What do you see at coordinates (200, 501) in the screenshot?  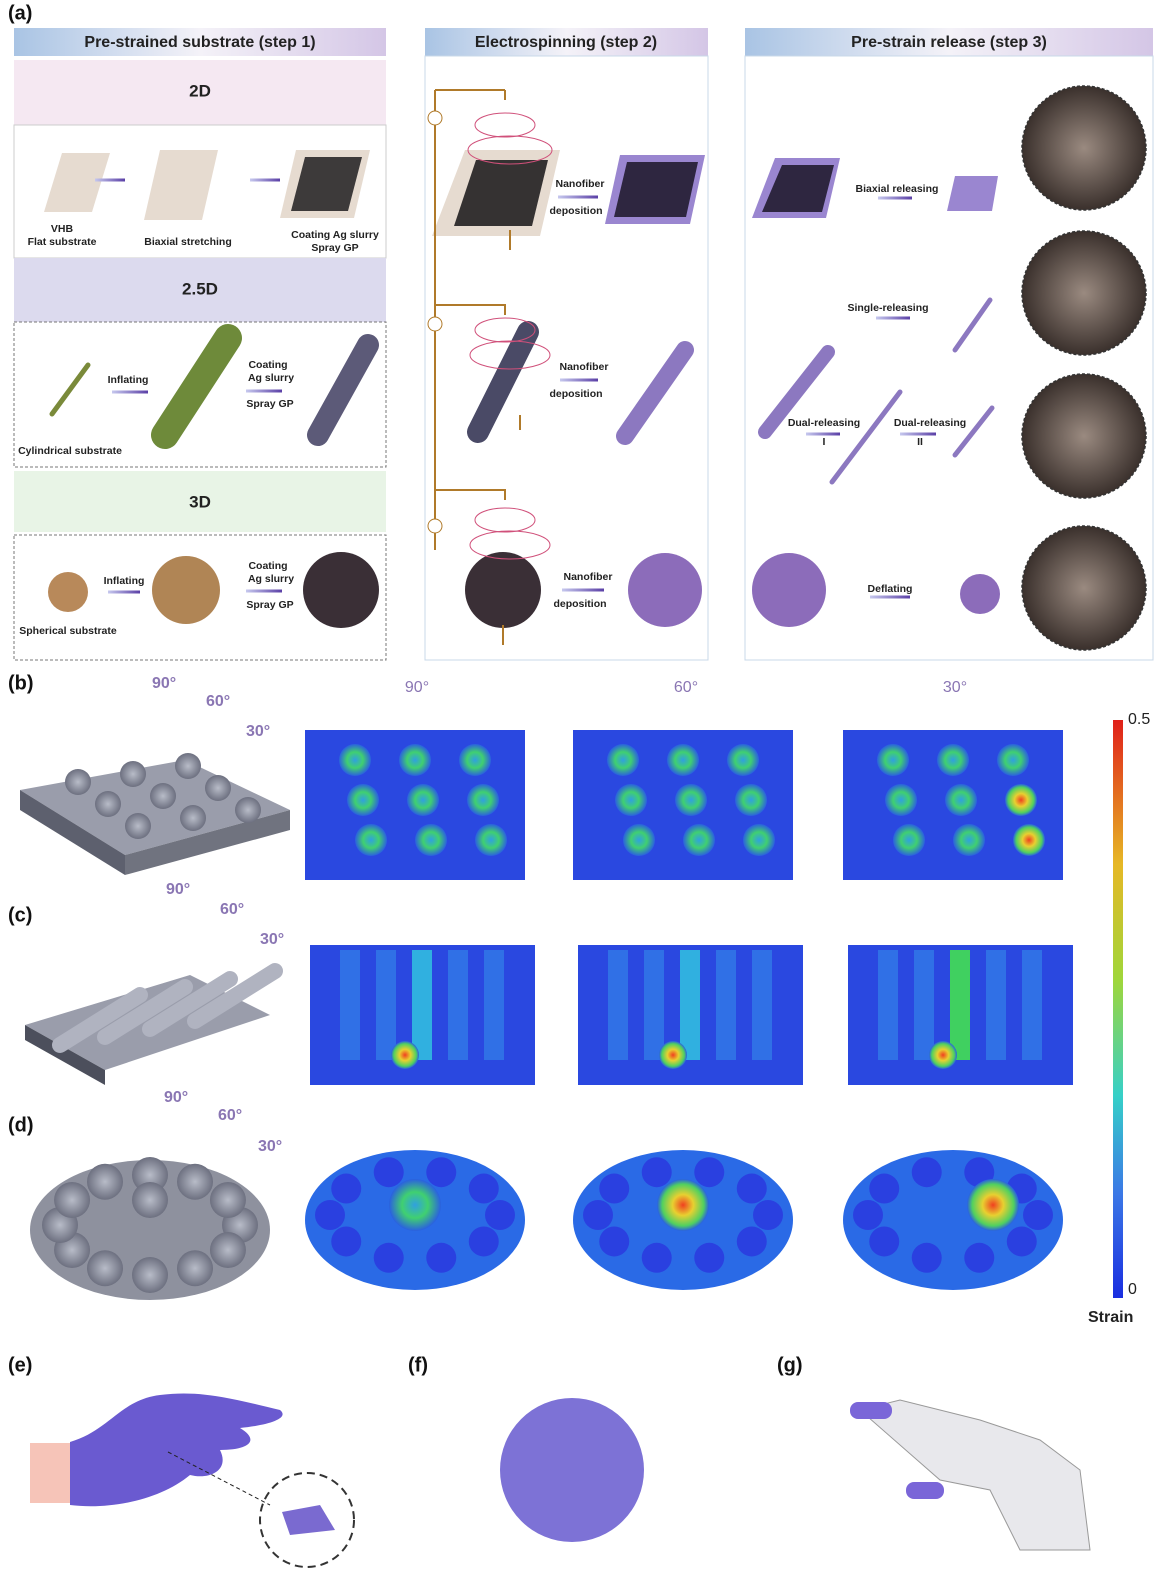 I see `dimension: 3D` at bounding box center [200, 501].